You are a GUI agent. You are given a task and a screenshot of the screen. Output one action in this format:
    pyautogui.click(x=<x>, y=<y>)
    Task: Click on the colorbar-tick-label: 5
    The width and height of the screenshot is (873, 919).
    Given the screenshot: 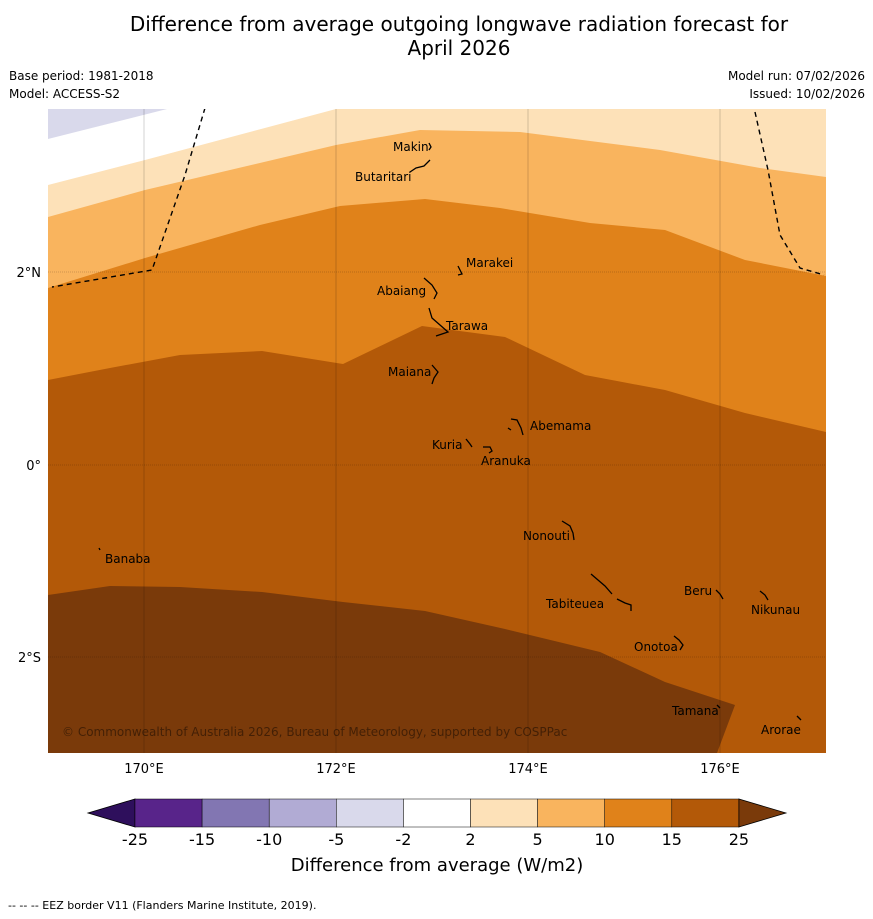 What is the action you would take?
    pyautogui.click(x=538, y=839)
    